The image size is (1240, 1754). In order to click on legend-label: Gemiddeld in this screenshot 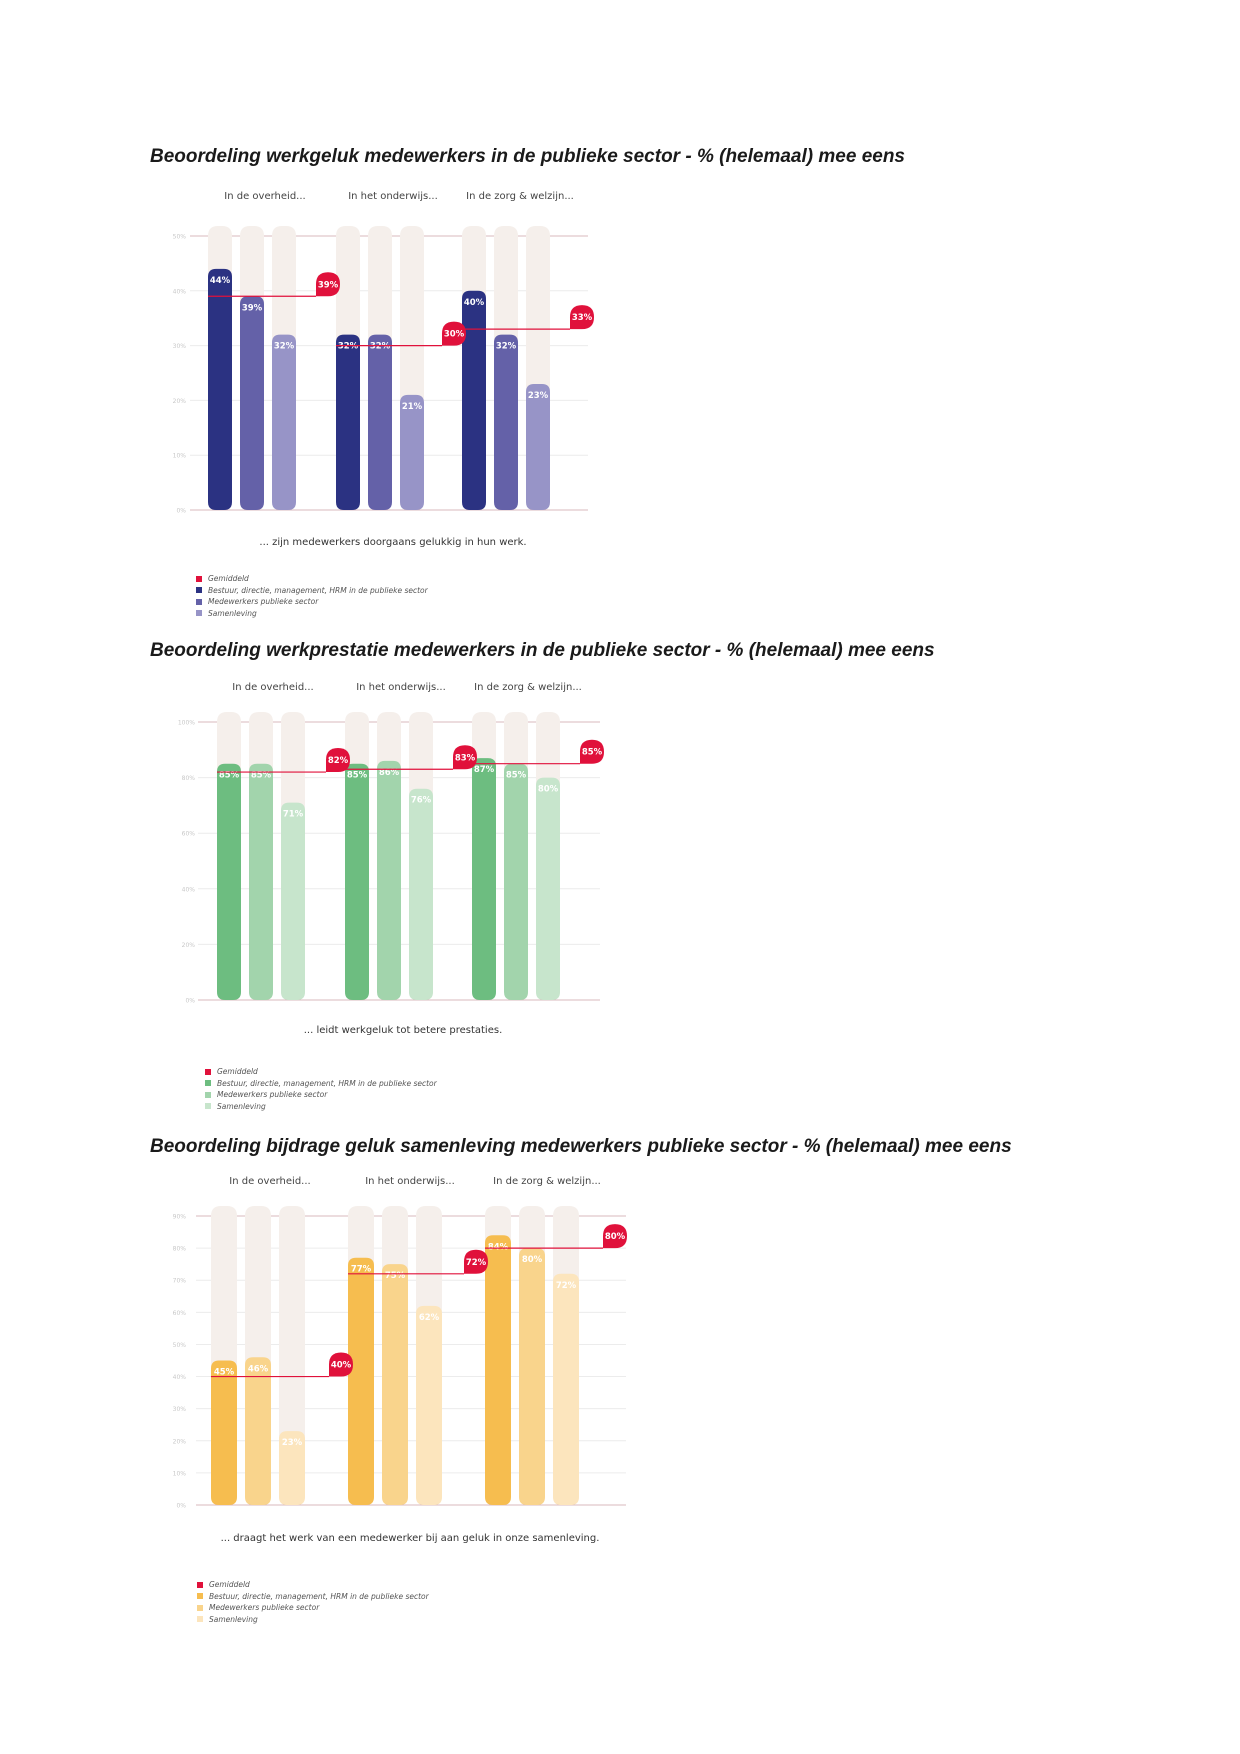, I will do `click(237, 1072)`.